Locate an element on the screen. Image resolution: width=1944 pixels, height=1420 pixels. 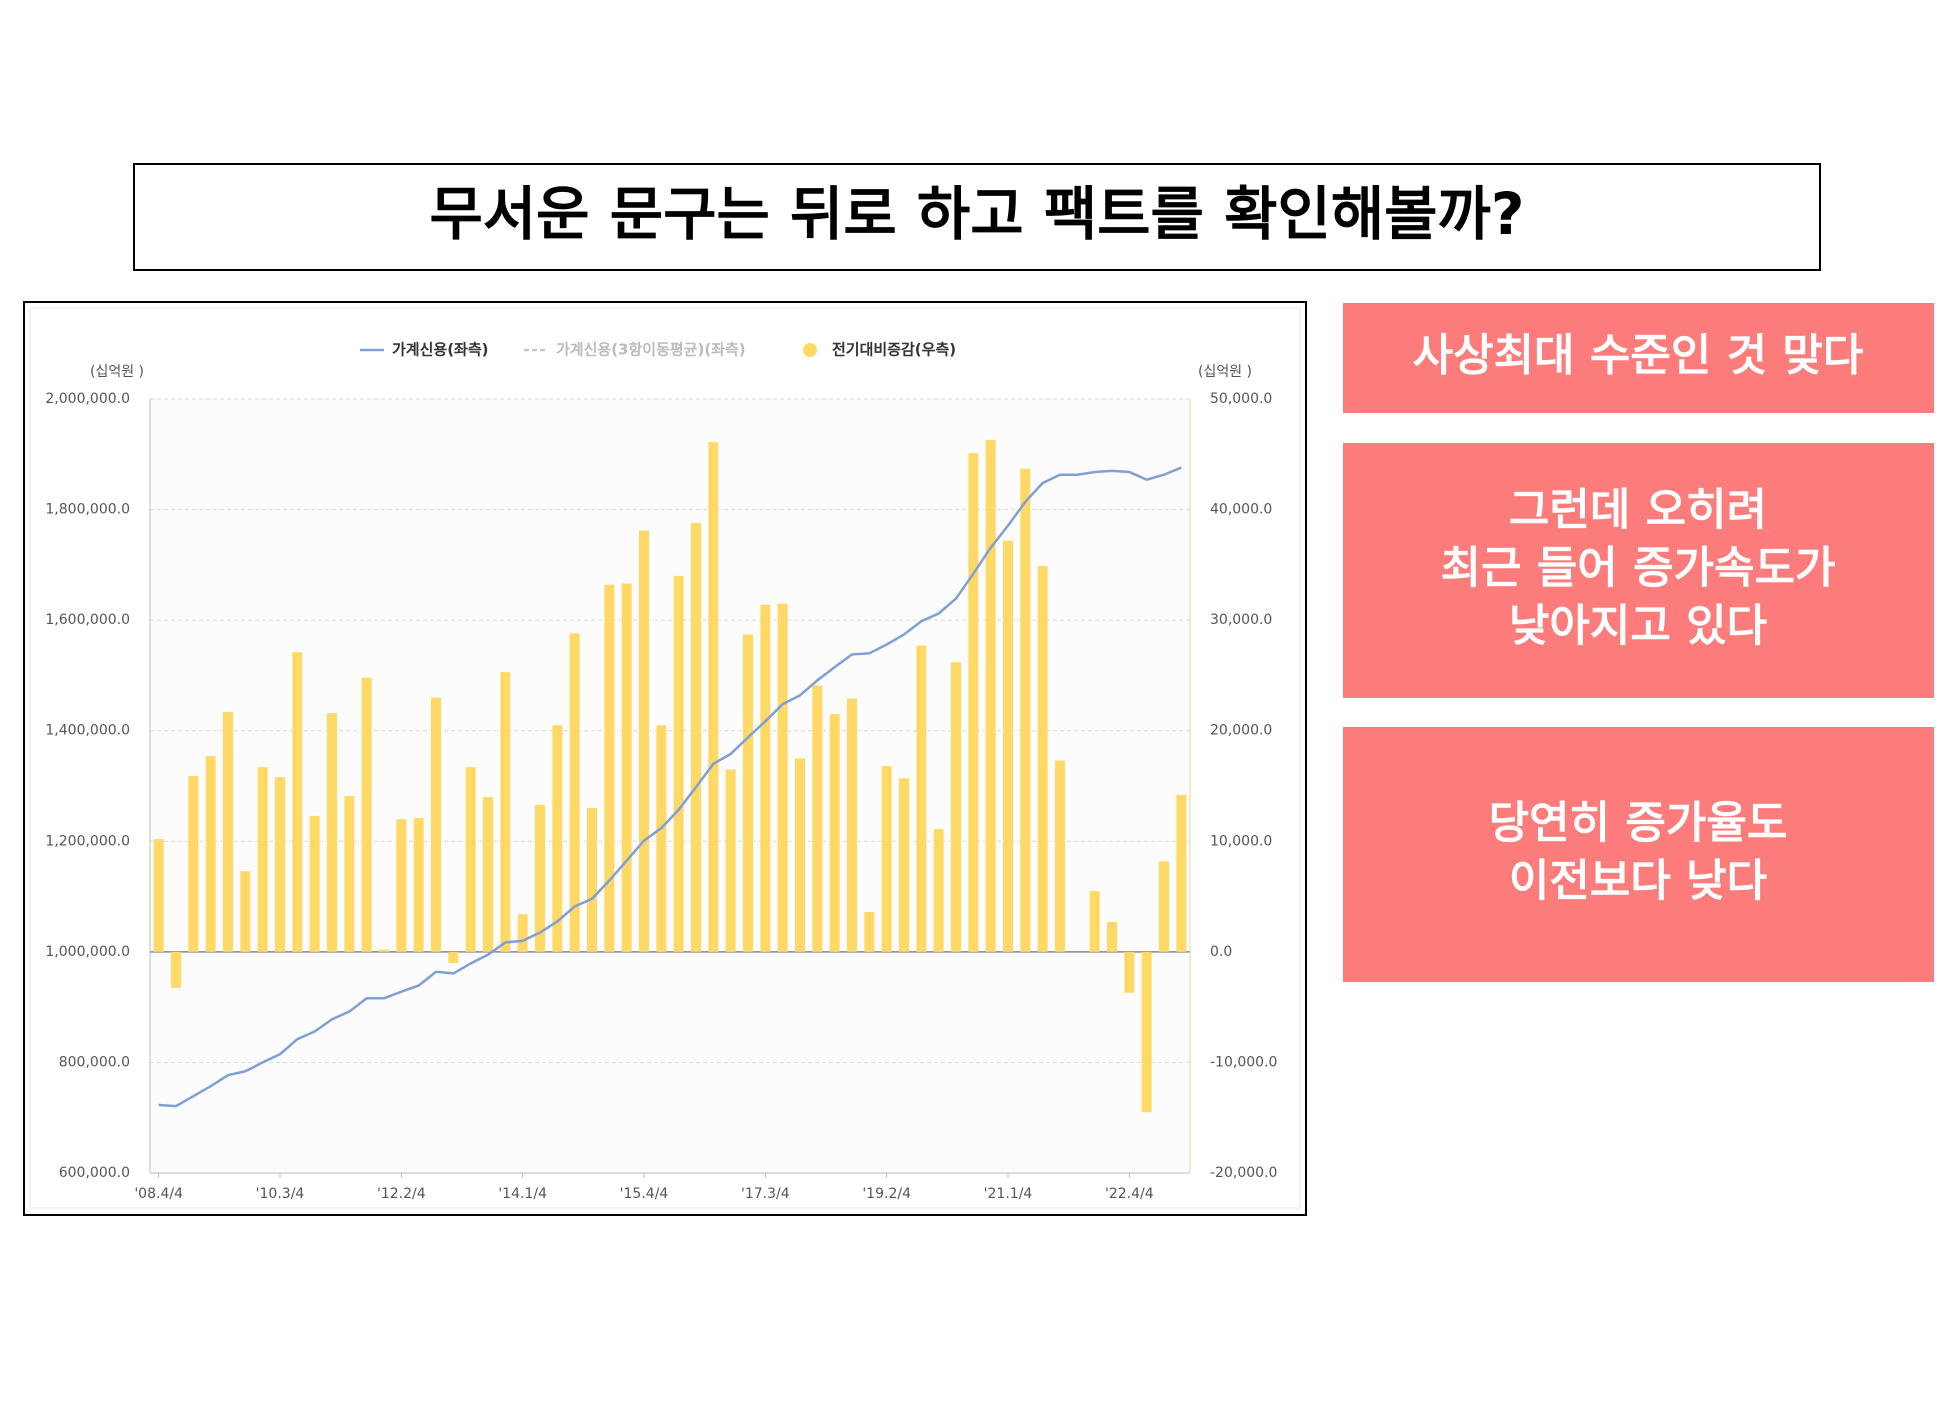
x-tick-label: '15.4/4 is located at coordinates (644, 1194).